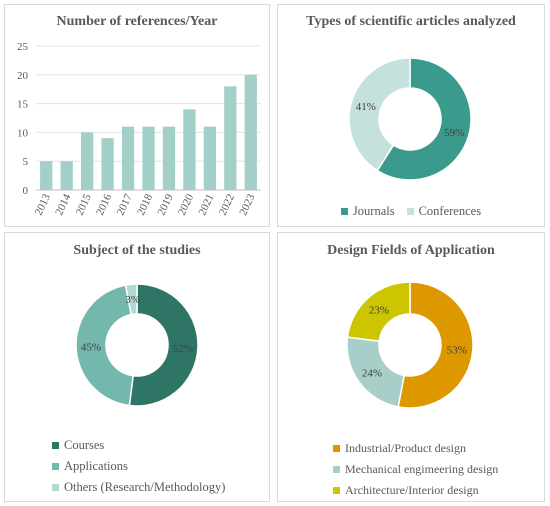  I want to click on chart-title: Design Fields of Application, so click(411, 250).